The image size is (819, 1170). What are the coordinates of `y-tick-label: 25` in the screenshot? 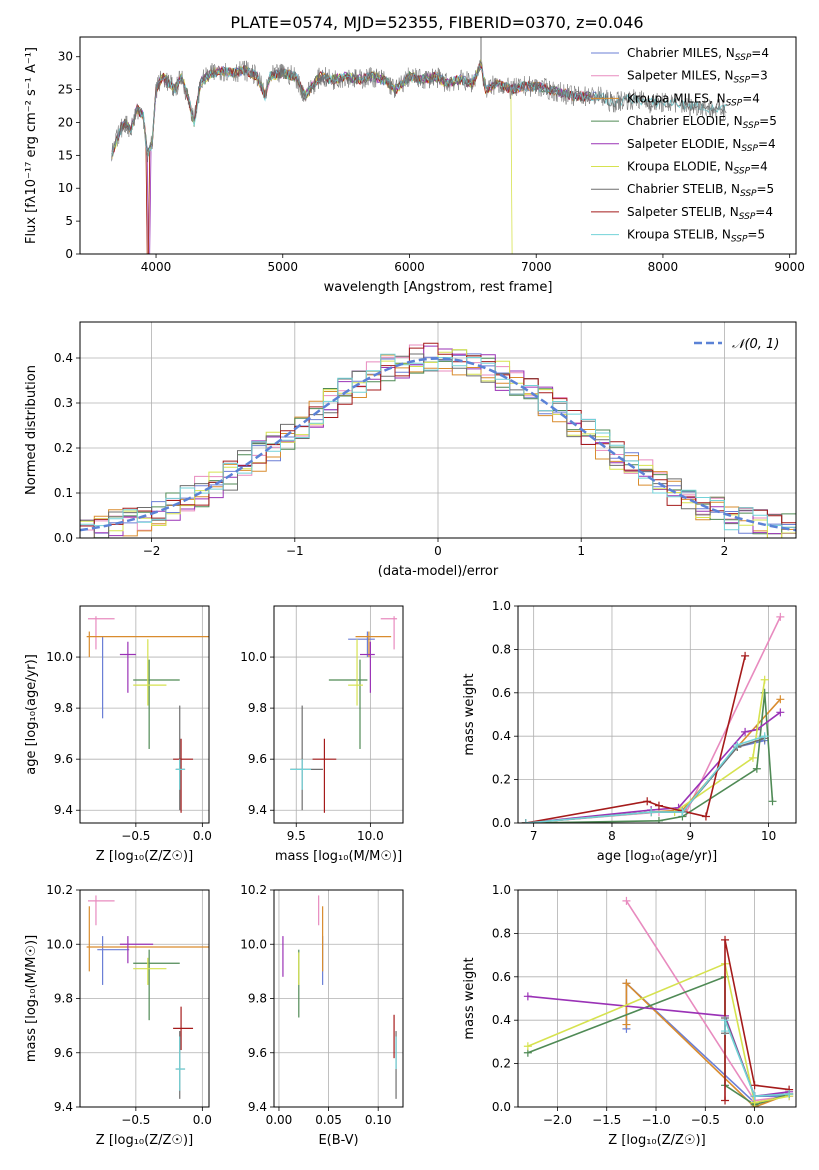 It's located at (65, 90).